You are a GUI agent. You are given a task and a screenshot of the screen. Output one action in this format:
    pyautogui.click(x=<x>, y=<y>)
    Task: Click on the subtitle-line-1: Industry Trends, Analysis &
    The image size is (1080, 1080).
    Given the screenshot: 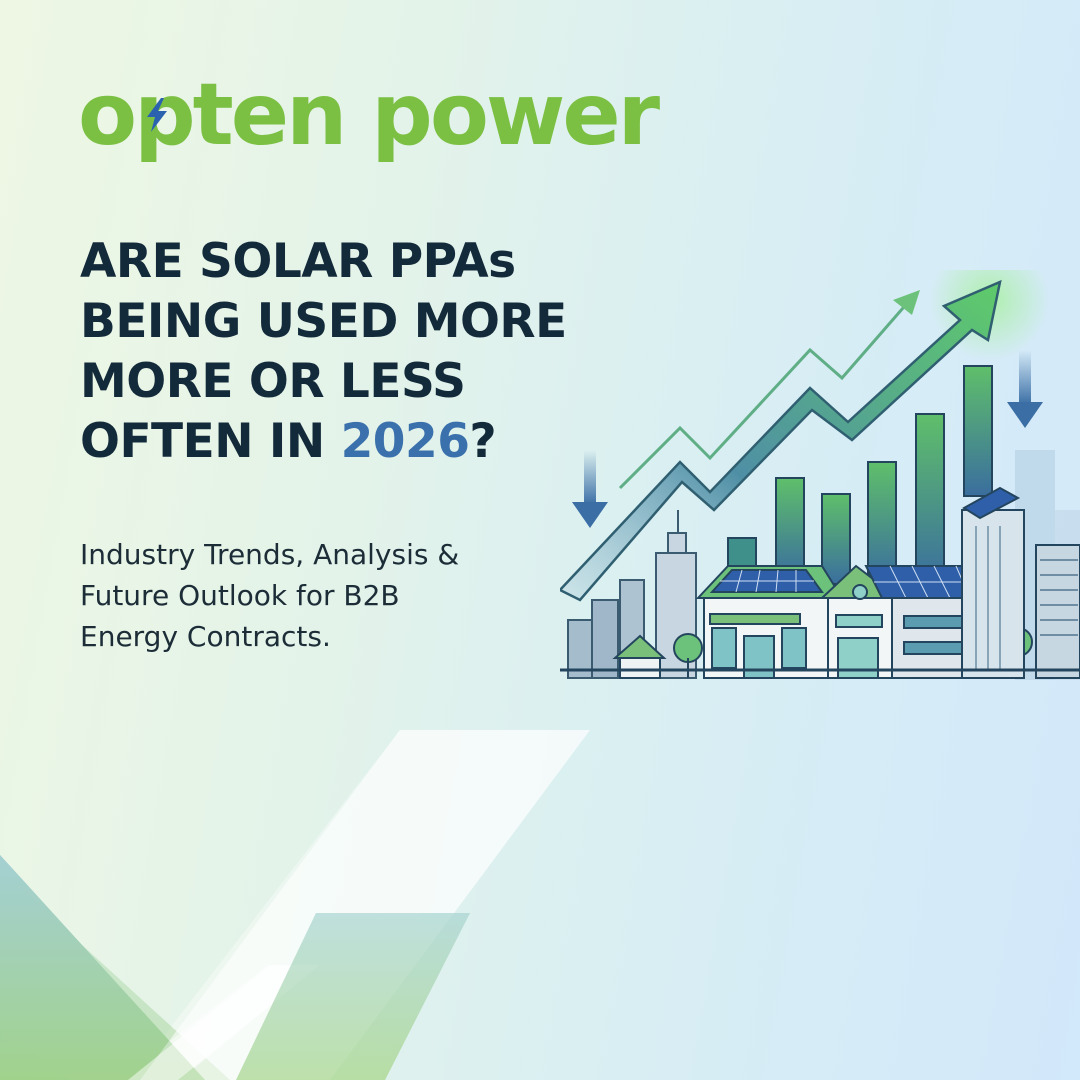 What is the action you would take?
    pyautogui.click(x=270, y=554)
    